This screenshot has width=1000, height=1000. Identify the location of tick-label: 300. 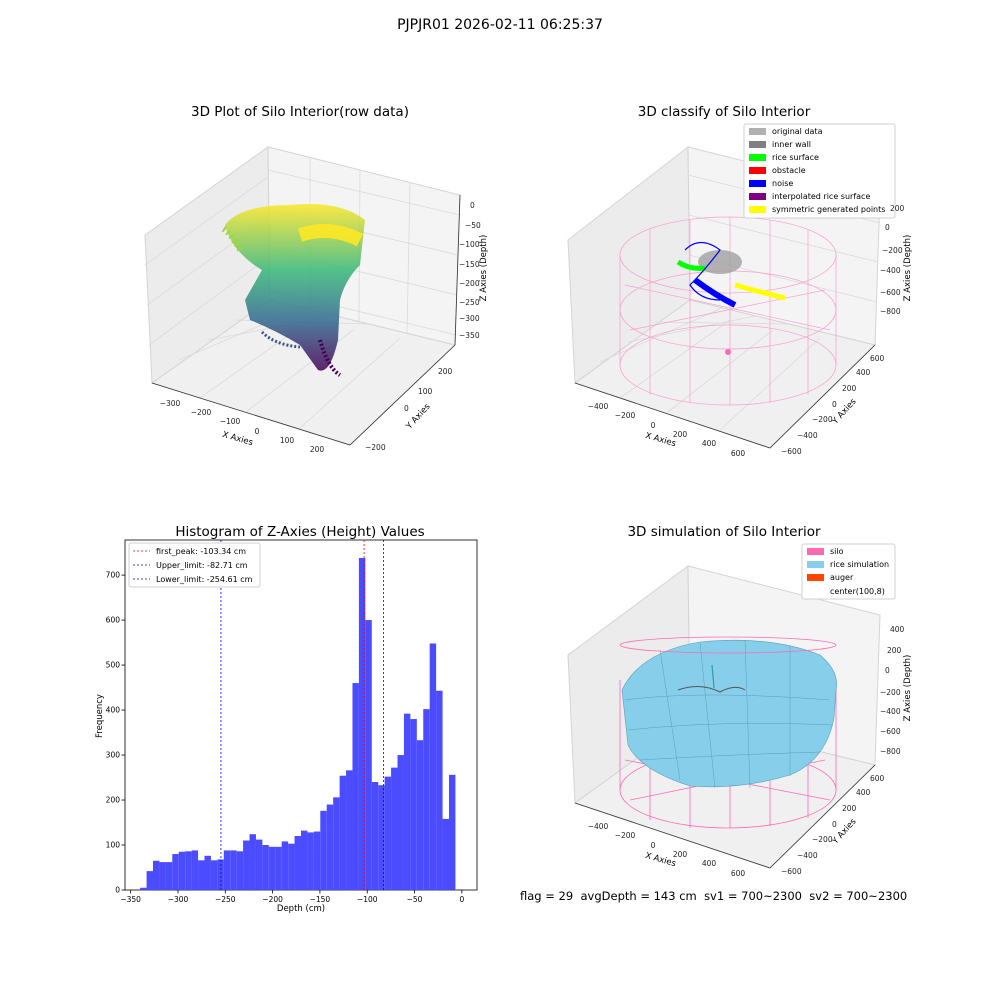
(113, 755).